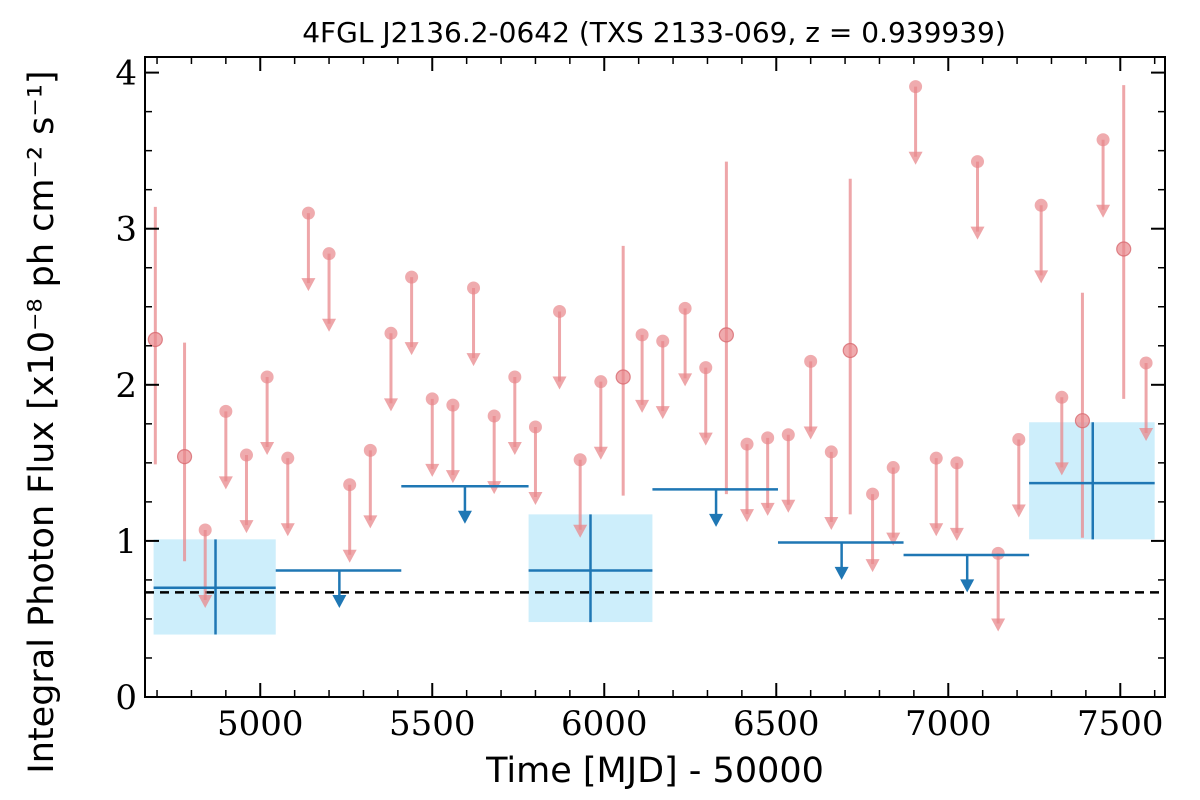 The image size is (1200, 800). Describe the element at coordinates (126, 74) in the screenshot. I see `y-tick-label: 4` at that location.